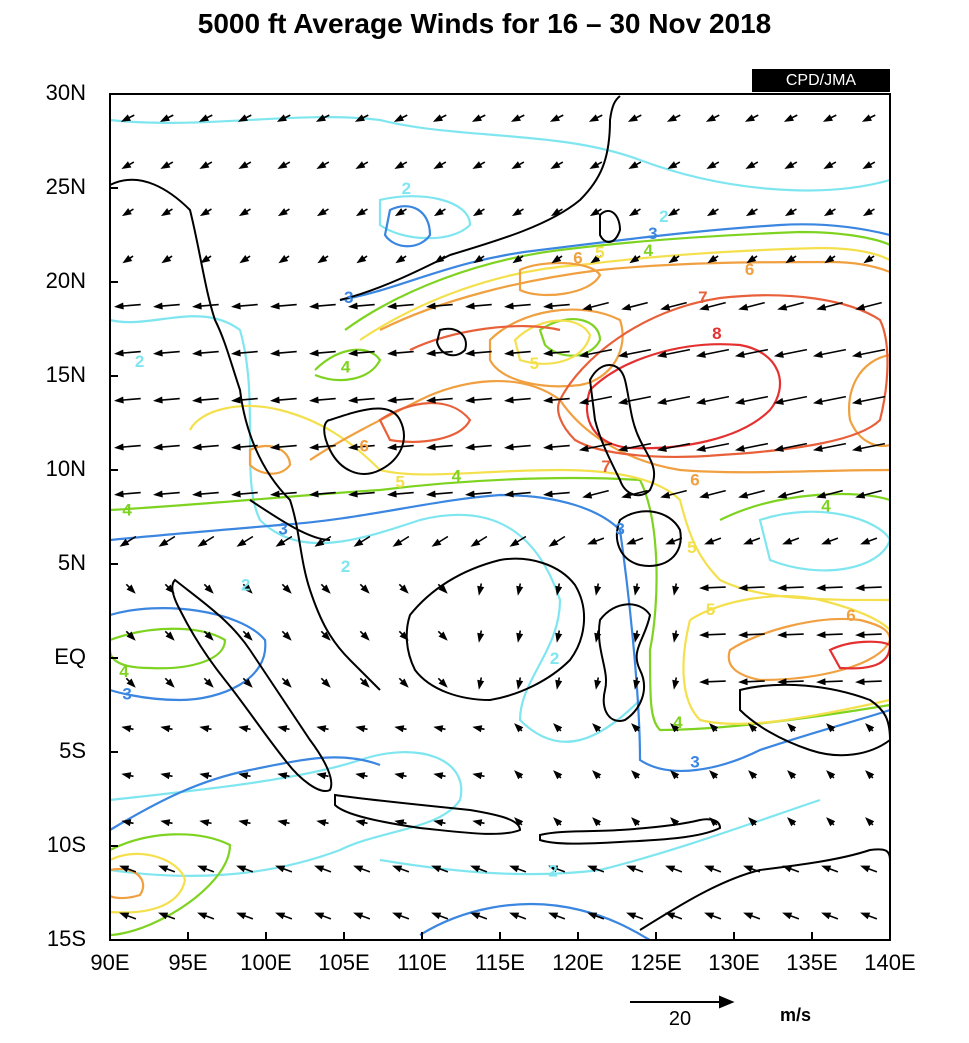  What do you see at coordinates (406, 188) in the screenshot?
I see `contour-label: 2` at bounding box center [406, 188].